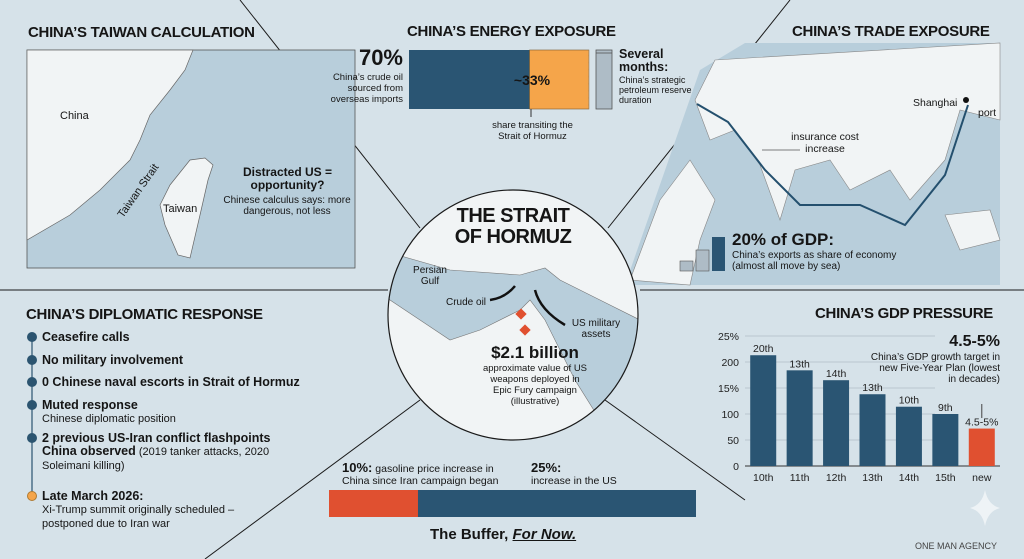 This screenshot has width=1024, height=559. I want to click on sparkle-icon, so click(985, 508).